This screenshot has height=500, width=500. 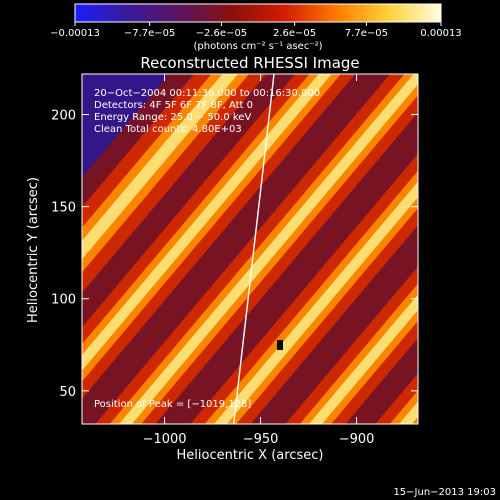 What do you see at coordinates (172, 404) in the screenshot?
I see `annotation-peak: Position of Peak = [−1019,128]` at bounding box center [172, 404].